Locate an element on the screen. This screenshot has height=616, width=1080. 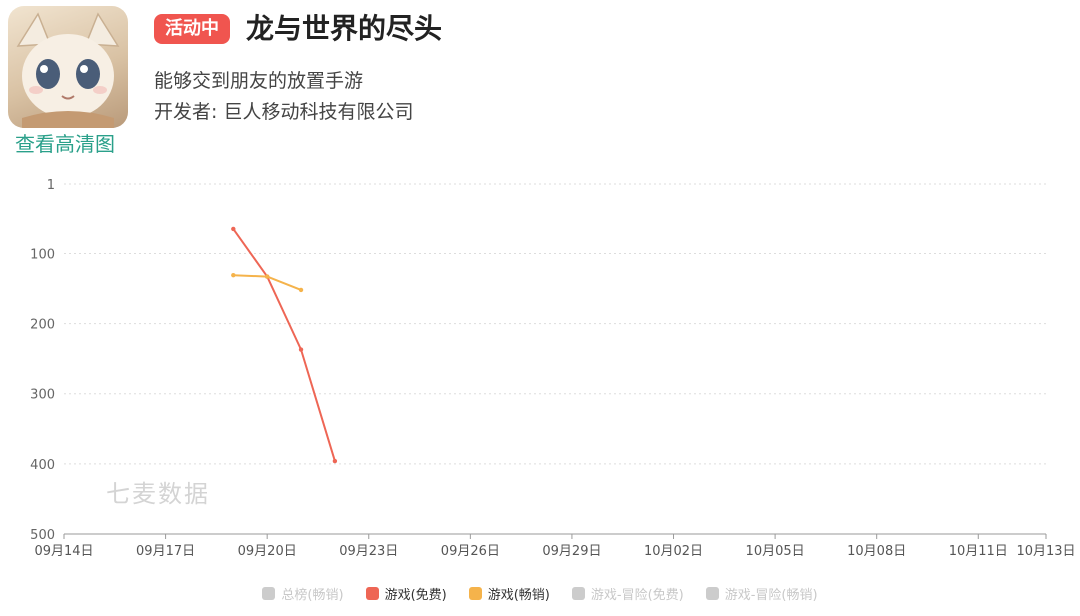
y-tick-label: 1 is located at coordinates (51, 185).